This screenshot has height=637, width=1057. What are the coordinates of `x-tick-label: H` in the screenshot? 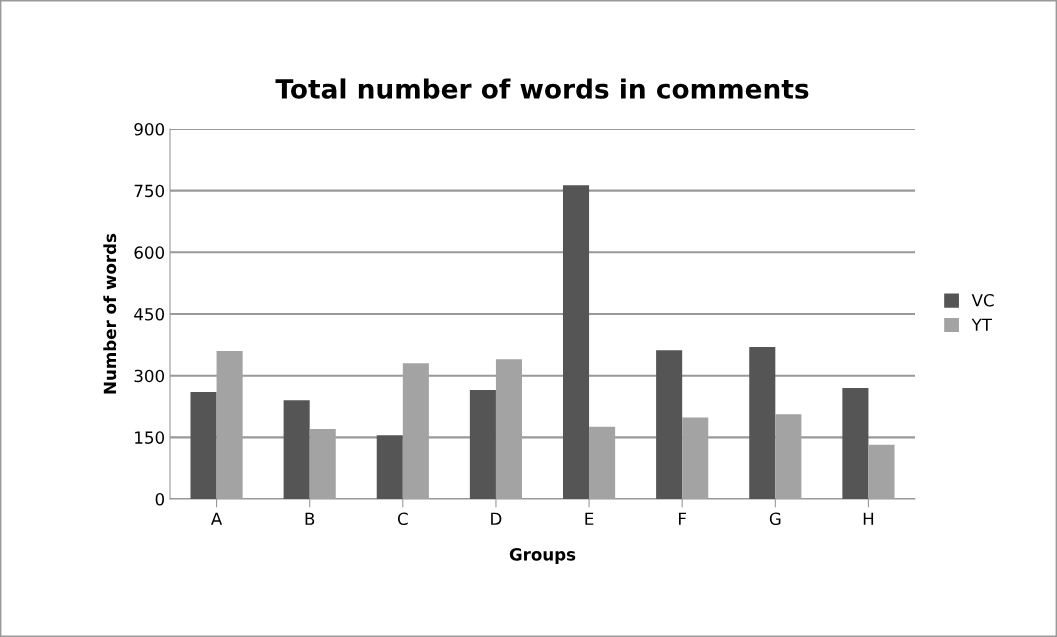 It's located at (868, 518).